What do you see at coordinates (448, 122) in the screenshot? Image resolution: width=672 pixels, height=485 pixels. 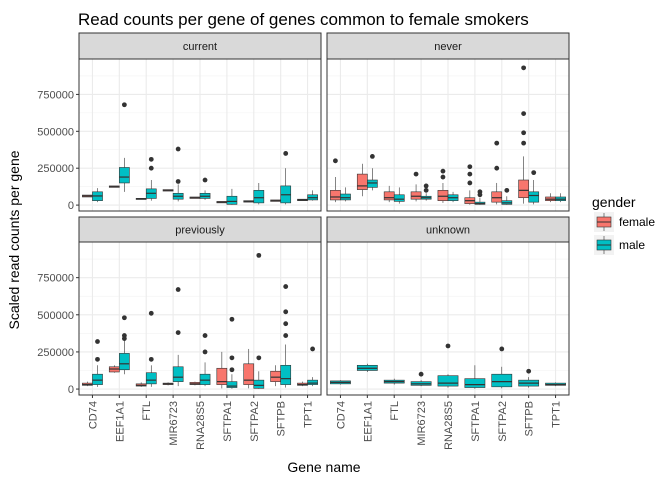 I see `facet-panel-never: never` at bounding box center [448, 122].